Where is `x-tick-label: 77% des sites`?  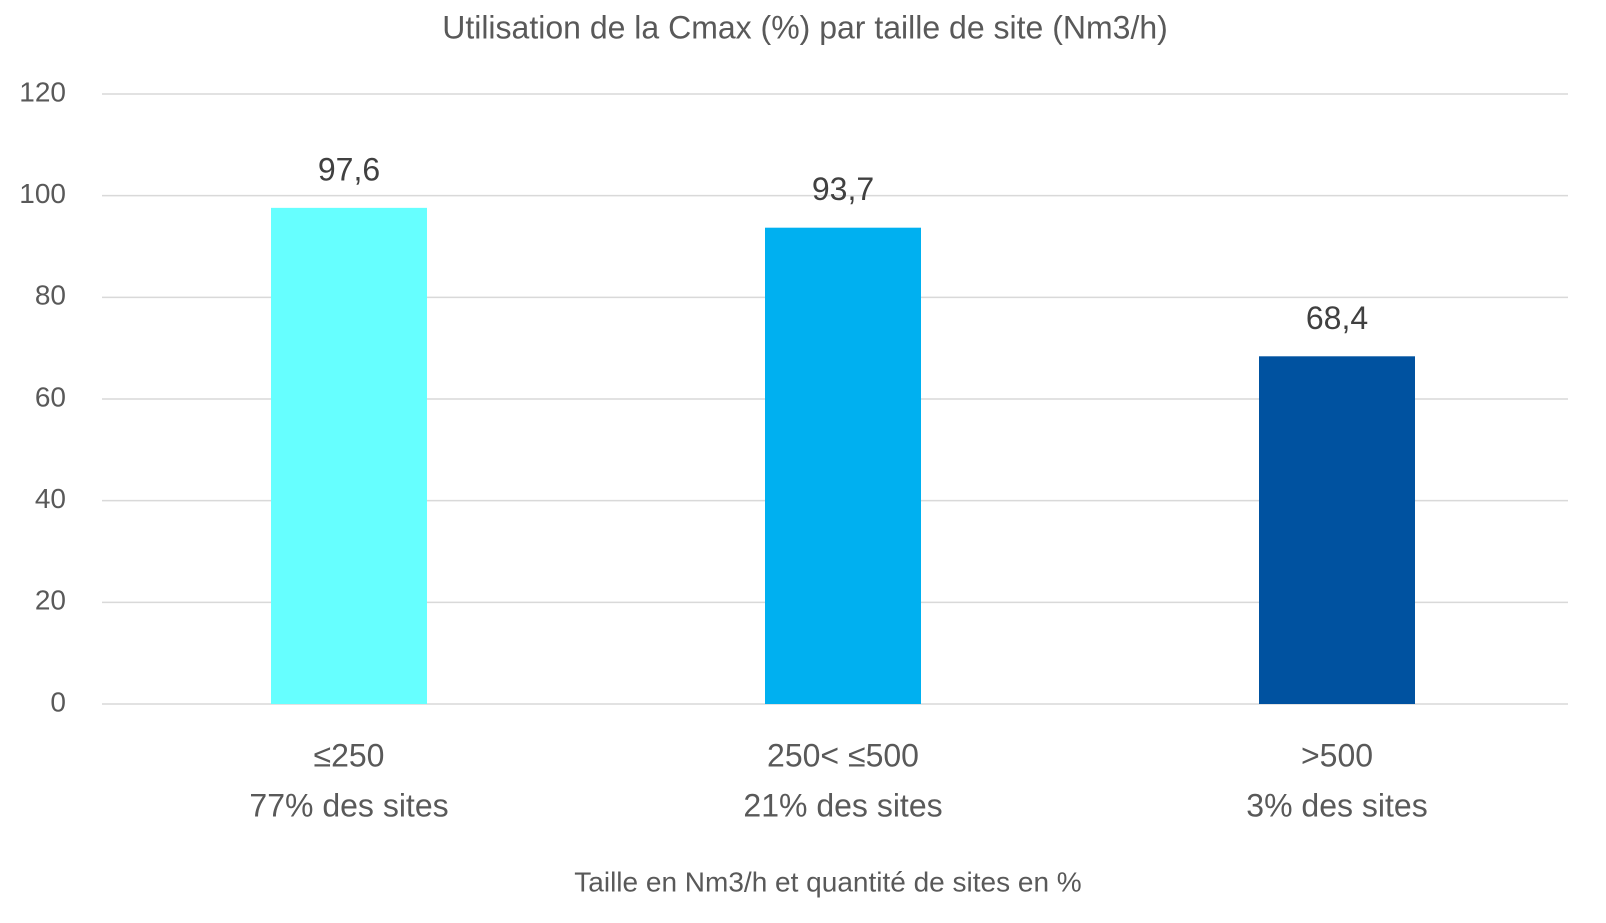
x-tick-label: 77% des sites is located at coordinates (348, 805).